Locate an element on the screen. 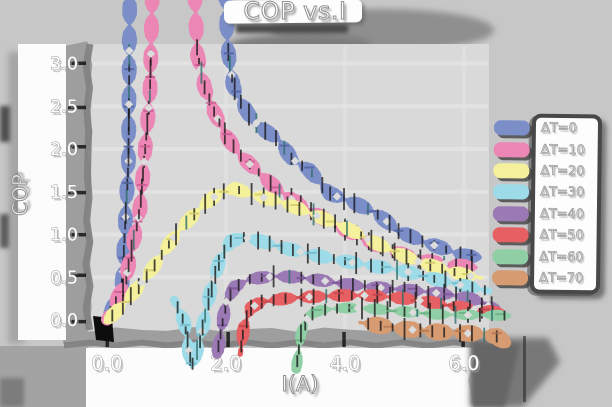  legend-box: ΔT=0 ΔT=10 ΔT=20 ΔT=30 ΔT=40 ΔT=50 ΔT=60 ΔT=70 is located at coordinates (547, 204).